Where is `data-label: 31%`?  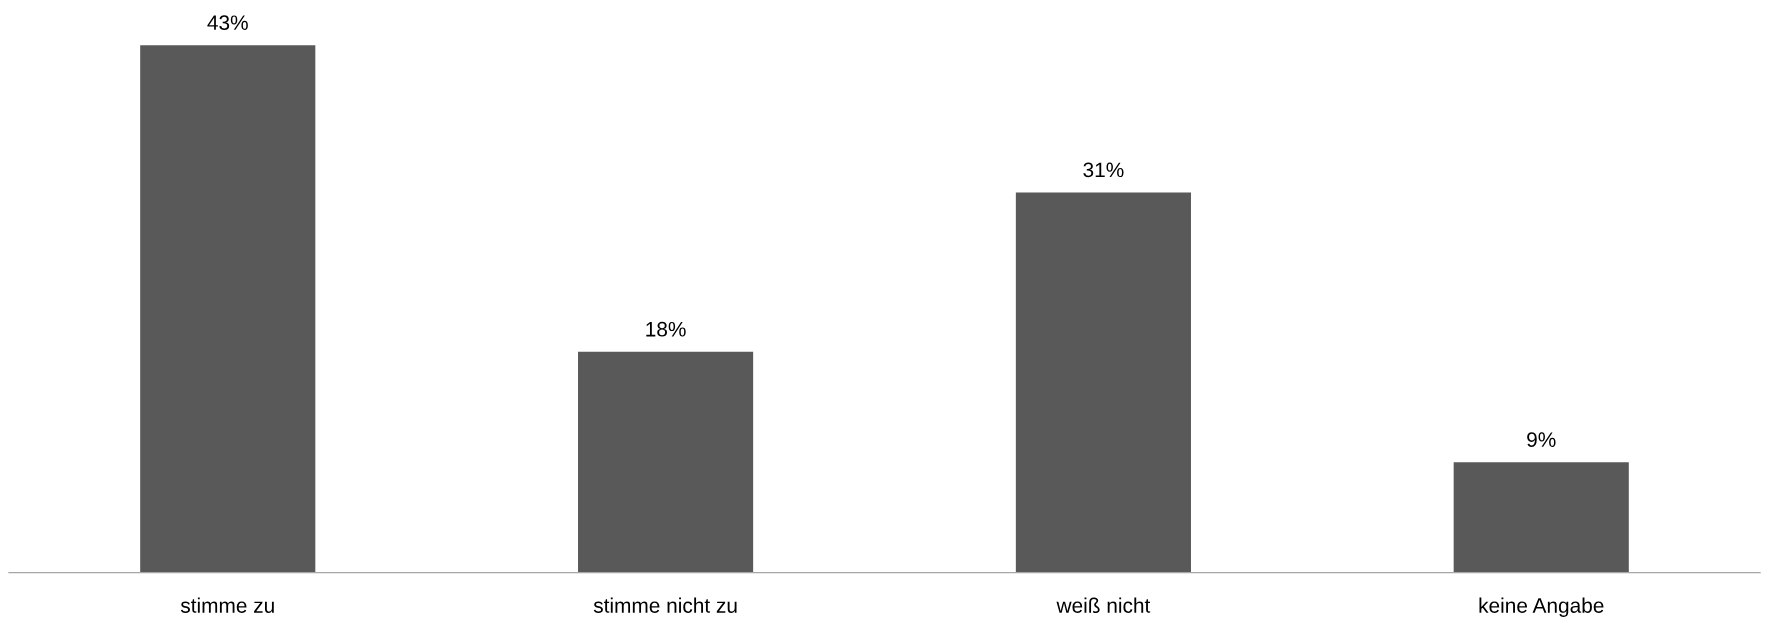 data-label: 31% is located at coordinates (1103, 170).